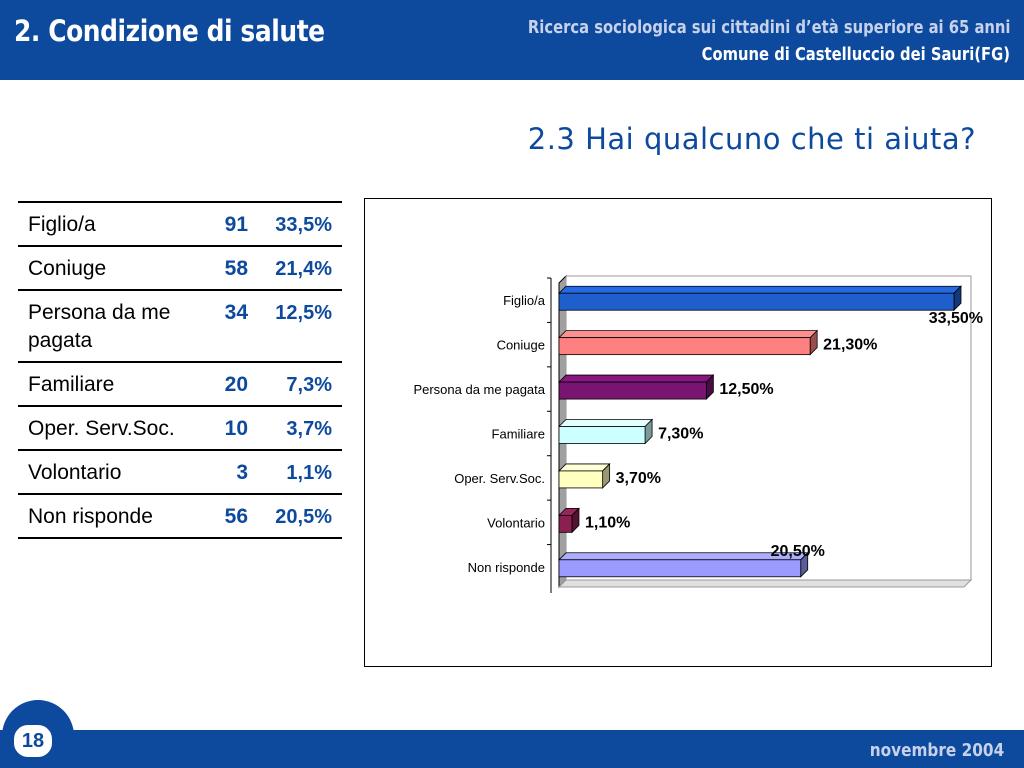  I want to click on row-label: Oper. Serv.Soc., so click(101, 428).